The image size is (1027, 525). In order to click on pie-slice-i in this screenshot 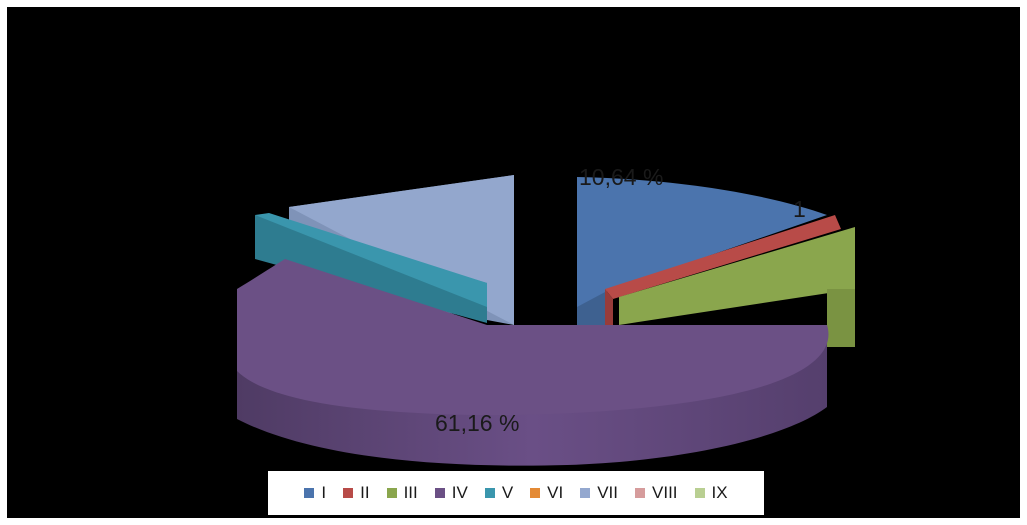, I will do `click(702, 251)`.